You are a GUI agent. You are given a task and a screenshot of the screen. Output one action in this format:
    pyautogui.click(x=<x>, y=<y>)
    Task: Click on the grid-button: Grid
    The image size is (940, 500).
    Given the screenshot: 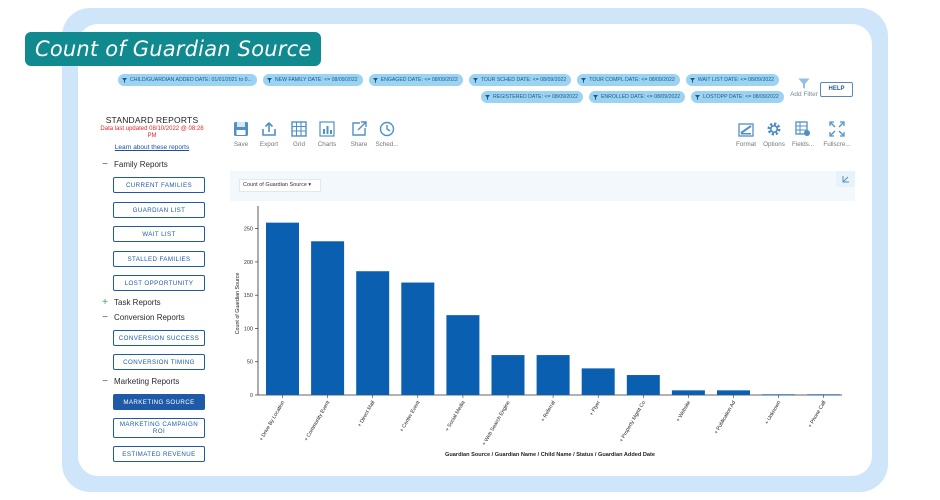 What is the action you would take?
    pyautogui.click(x=299, y=134)
    